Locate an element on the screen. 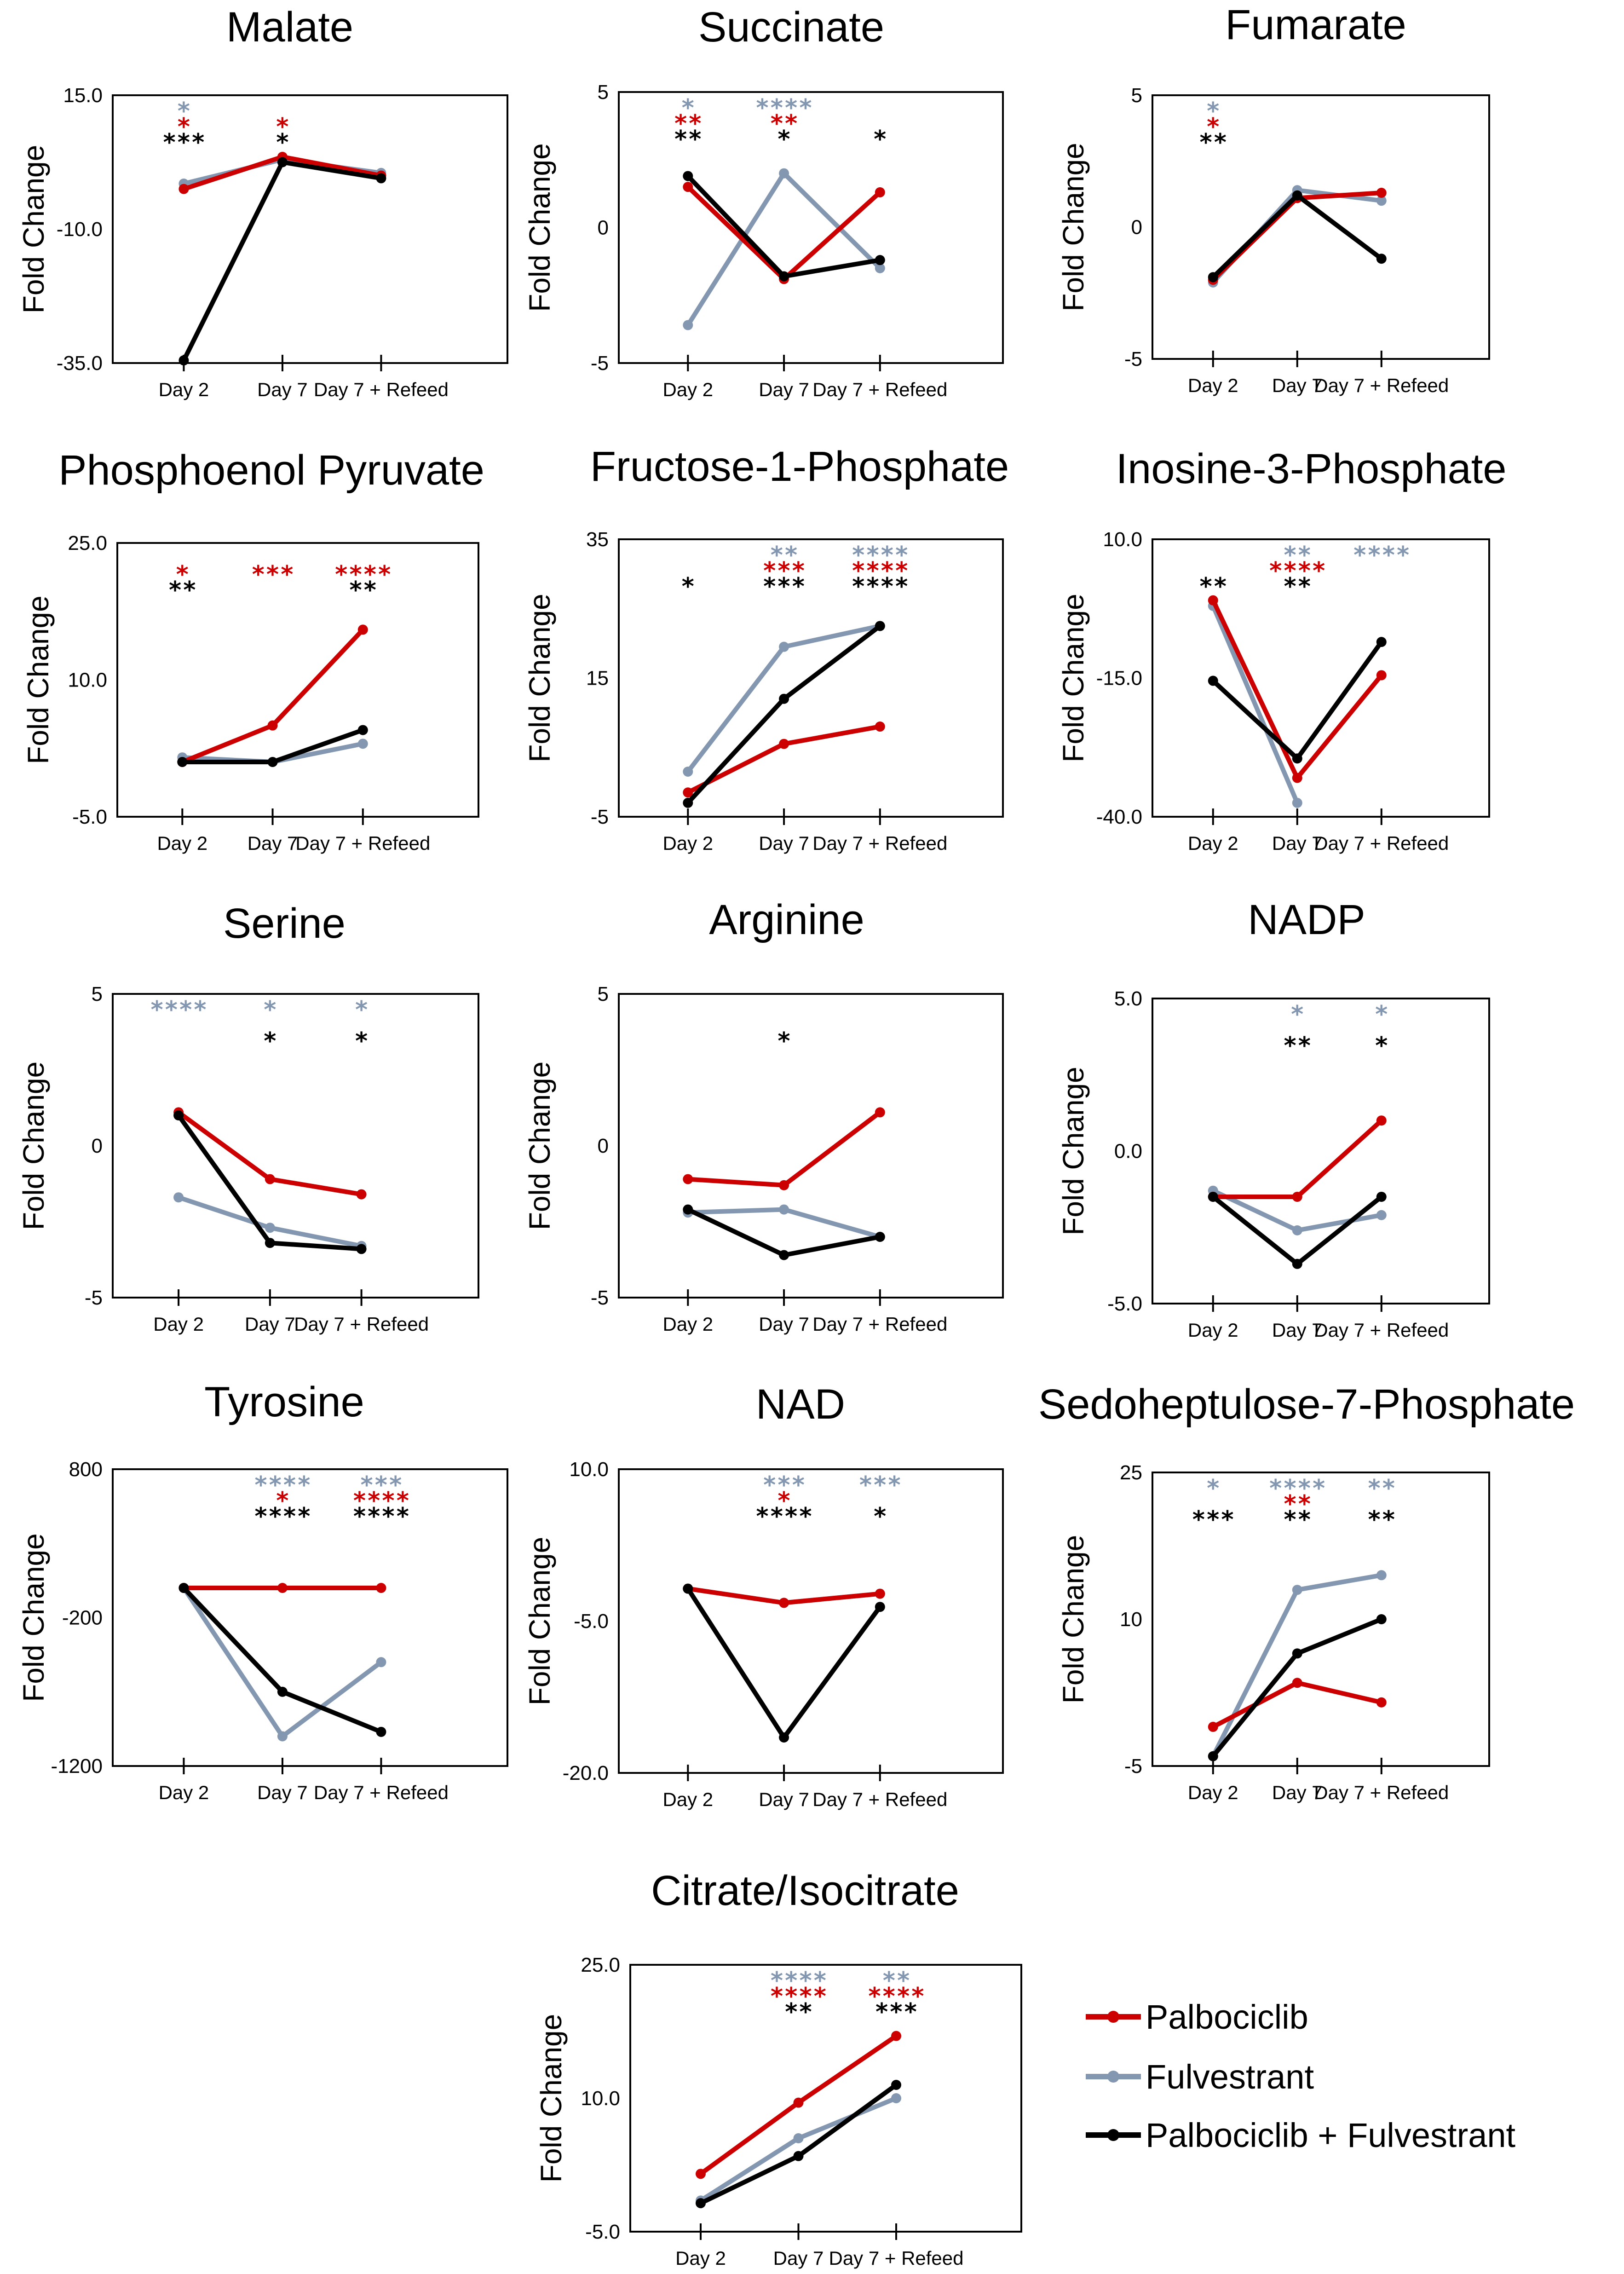  y-tick-label: 0.0 is located at coordinates (1128, 1151).